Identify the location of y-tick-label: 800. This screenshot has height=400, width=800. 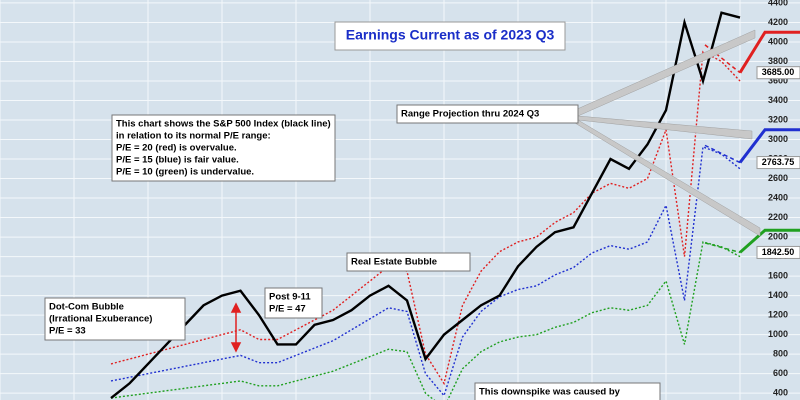
(780, 354).